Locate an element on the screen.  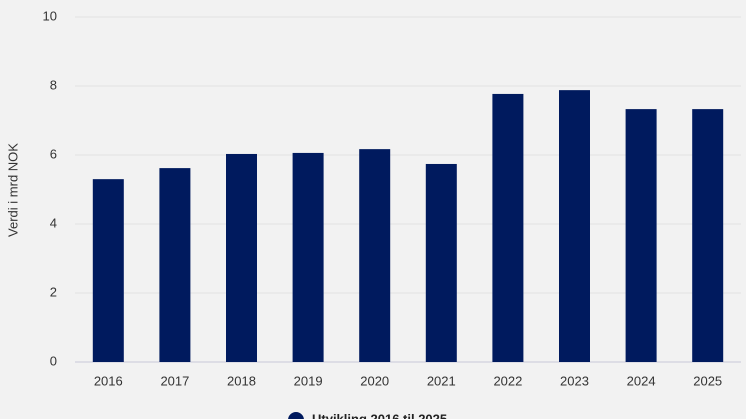
x-tick-label: 2023 is located at coordinates (574, 380).